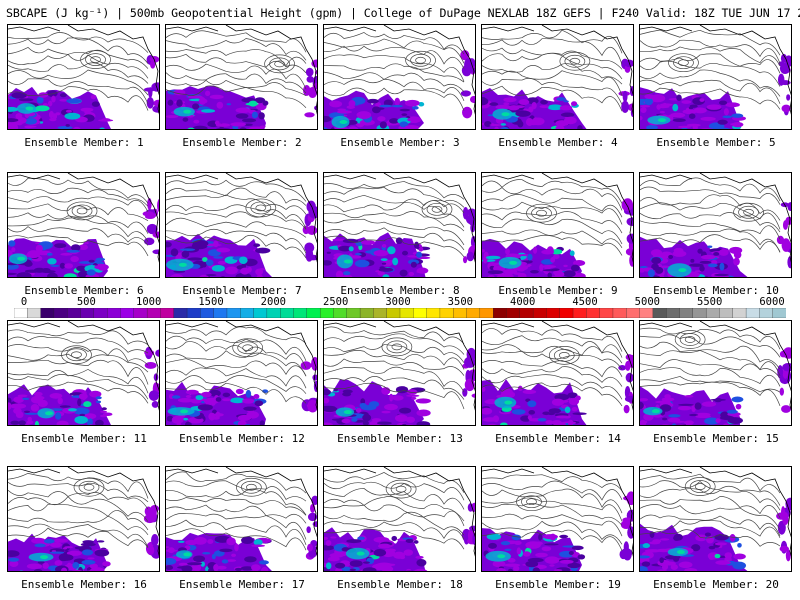 The height and width of the screenshot is (600, 800). I want to click on colorbar-tick-label: 0, so click(24, 302).